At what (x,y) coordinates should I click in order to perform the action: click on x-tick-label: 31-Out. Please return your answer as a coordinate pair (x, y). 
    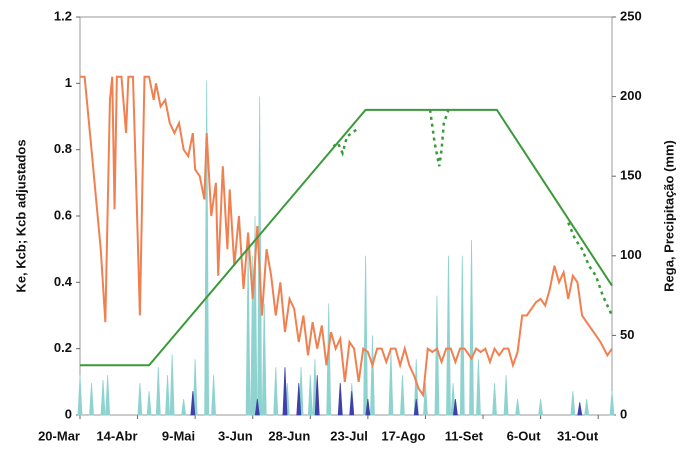
    Looking at the image, I should click on (578, 435).